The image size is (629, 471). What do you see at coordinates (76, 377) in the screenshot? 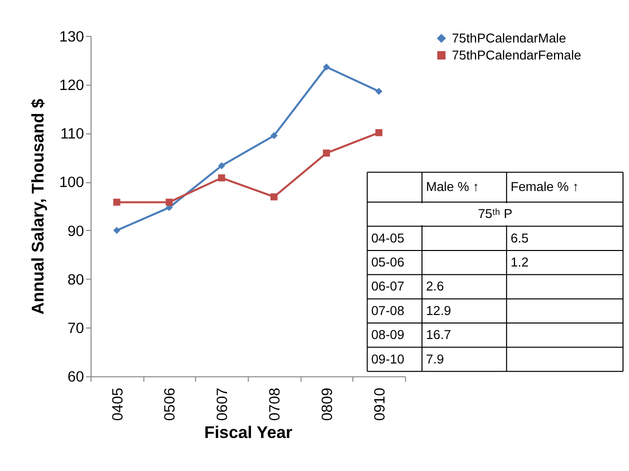
I see `y-tick-label: 60` at bounding box center [76, 377].